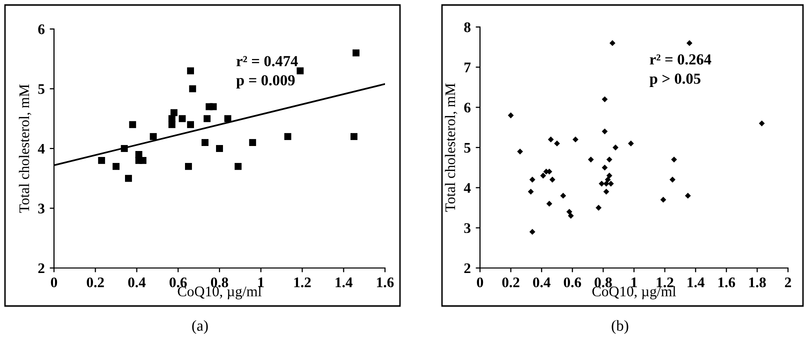 The width and height of the screenshot is (809, 348). Describe the element at coordinates (681, 59) in the screenshot. I see `annotation: r² = 0.264` at that location.